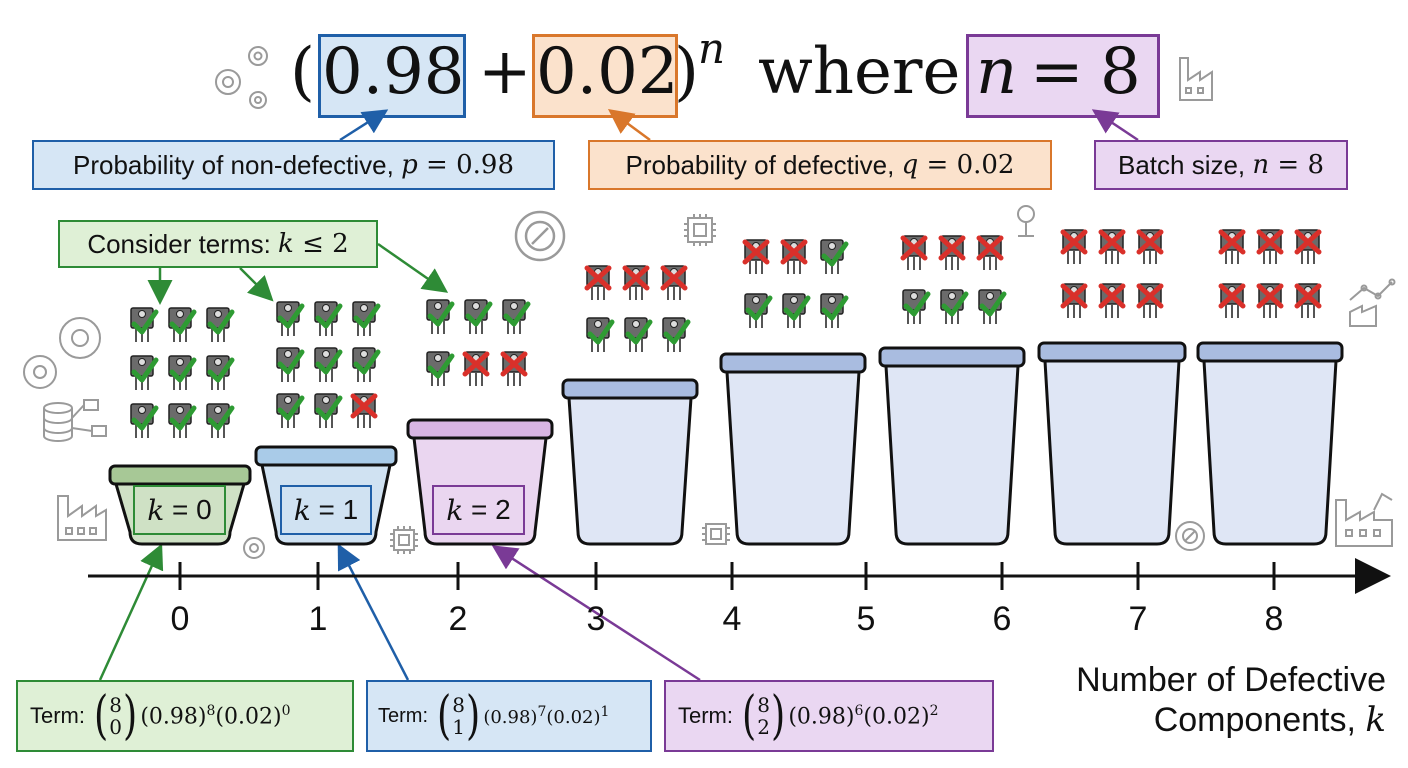  What do you see at coordinates (686, 72) in the screenshot?
I see `close-paren: )` at bounding box center [686, 72].